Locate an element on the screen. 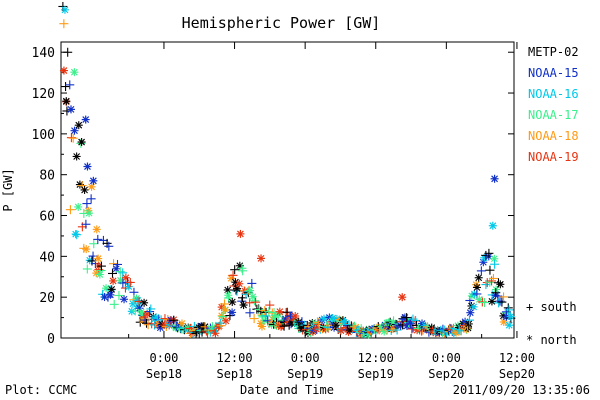 The height and width of the screenshot is (400, 600). x-axis-label: Date and Time is located at coordinates (287, 390).